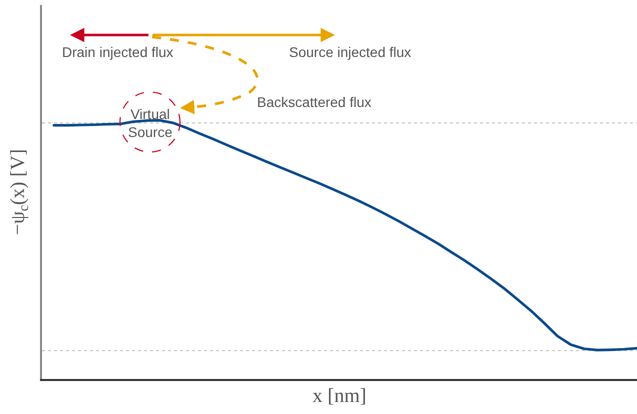 The width and height of the screenshot is (637, 414). Describe the element at coordinates (118, 52) in the screenshot. I see `annotation: Drain injected flux` at that location.